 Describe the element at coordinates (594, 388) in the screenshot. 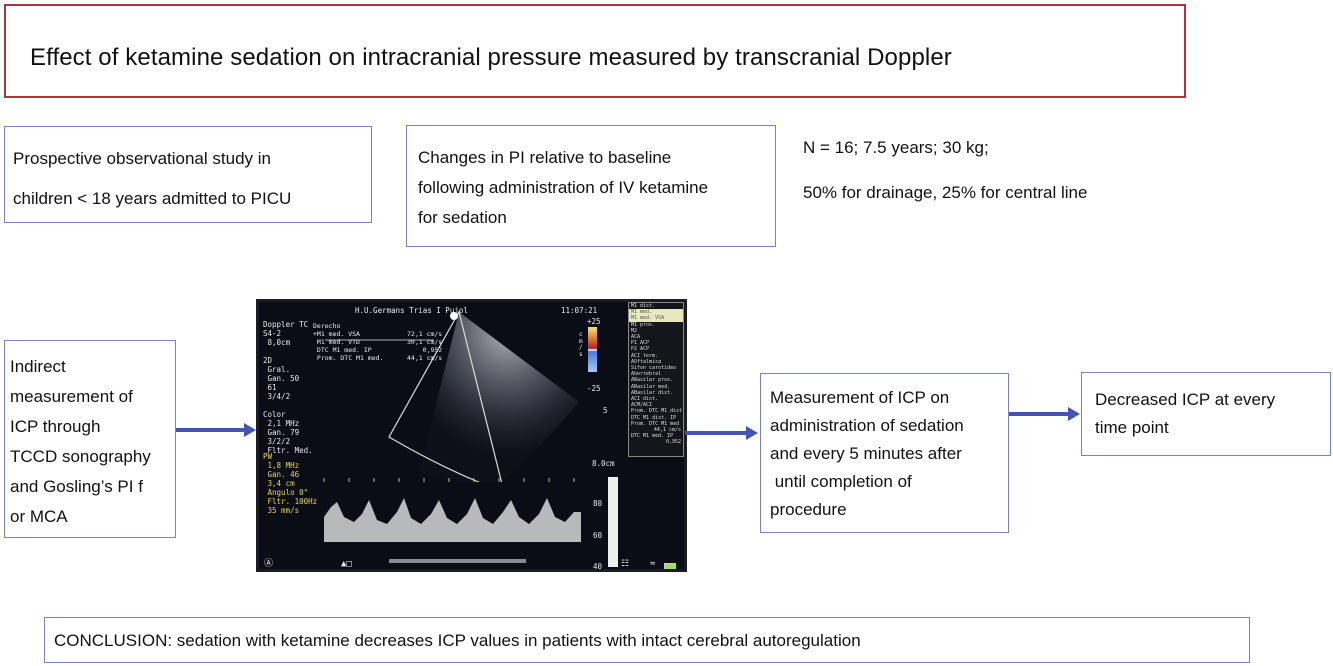

I see `color-scale-bottom: -25` at that location.